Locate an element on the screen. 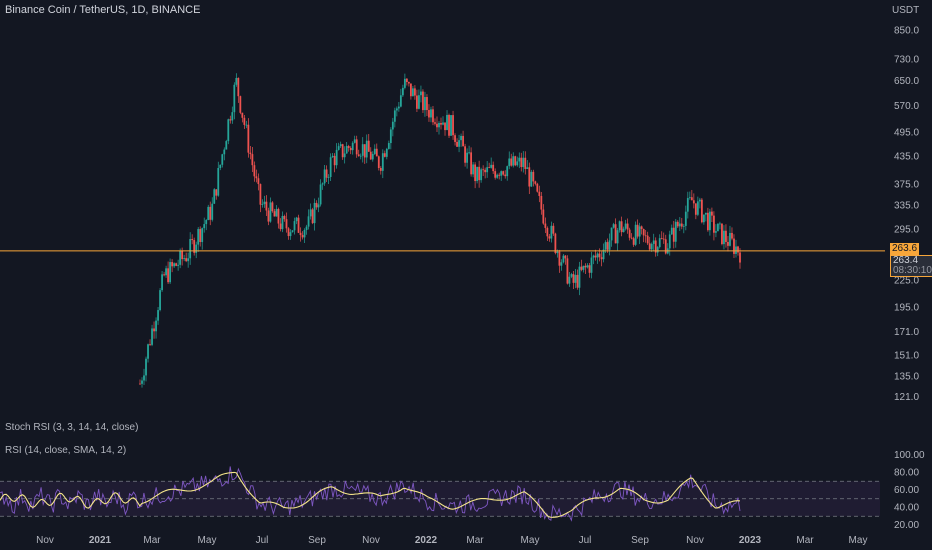 Image resolution: width=932 pixels, height=550 pixels. rsi-tick-label: 20.00 is located at coordinates (906, 525).